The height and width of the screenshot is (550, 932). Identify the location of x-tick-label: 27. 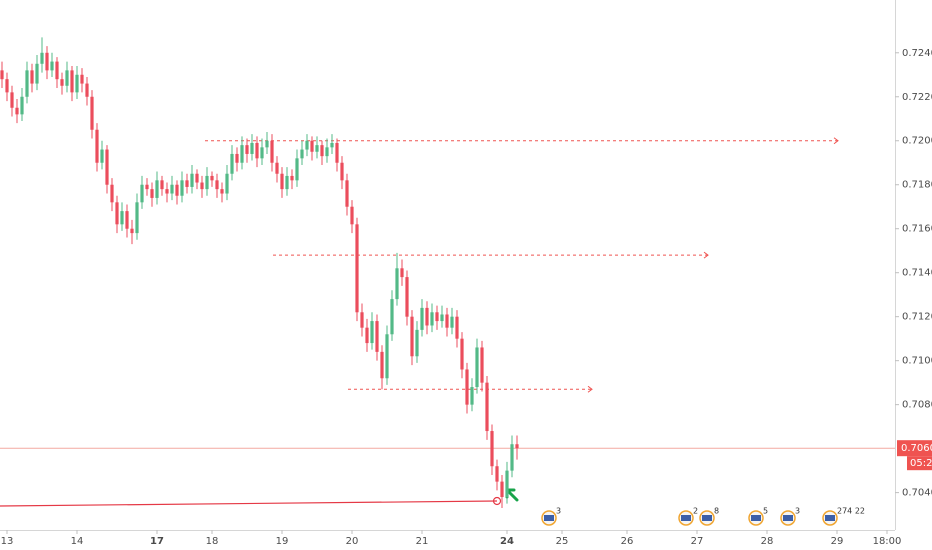
(697, 541).